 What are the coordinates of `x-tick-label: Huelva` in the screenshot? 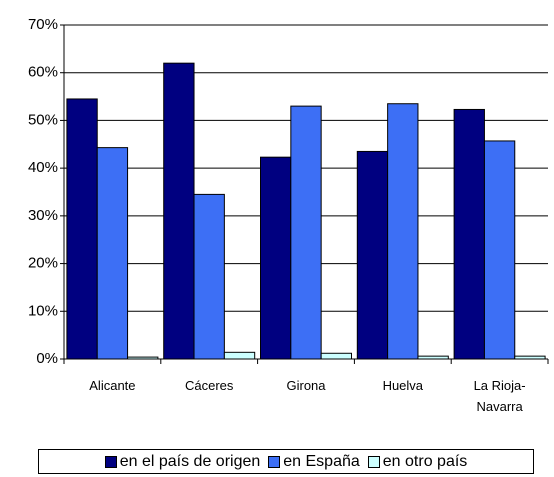 It's located at (403, 385).